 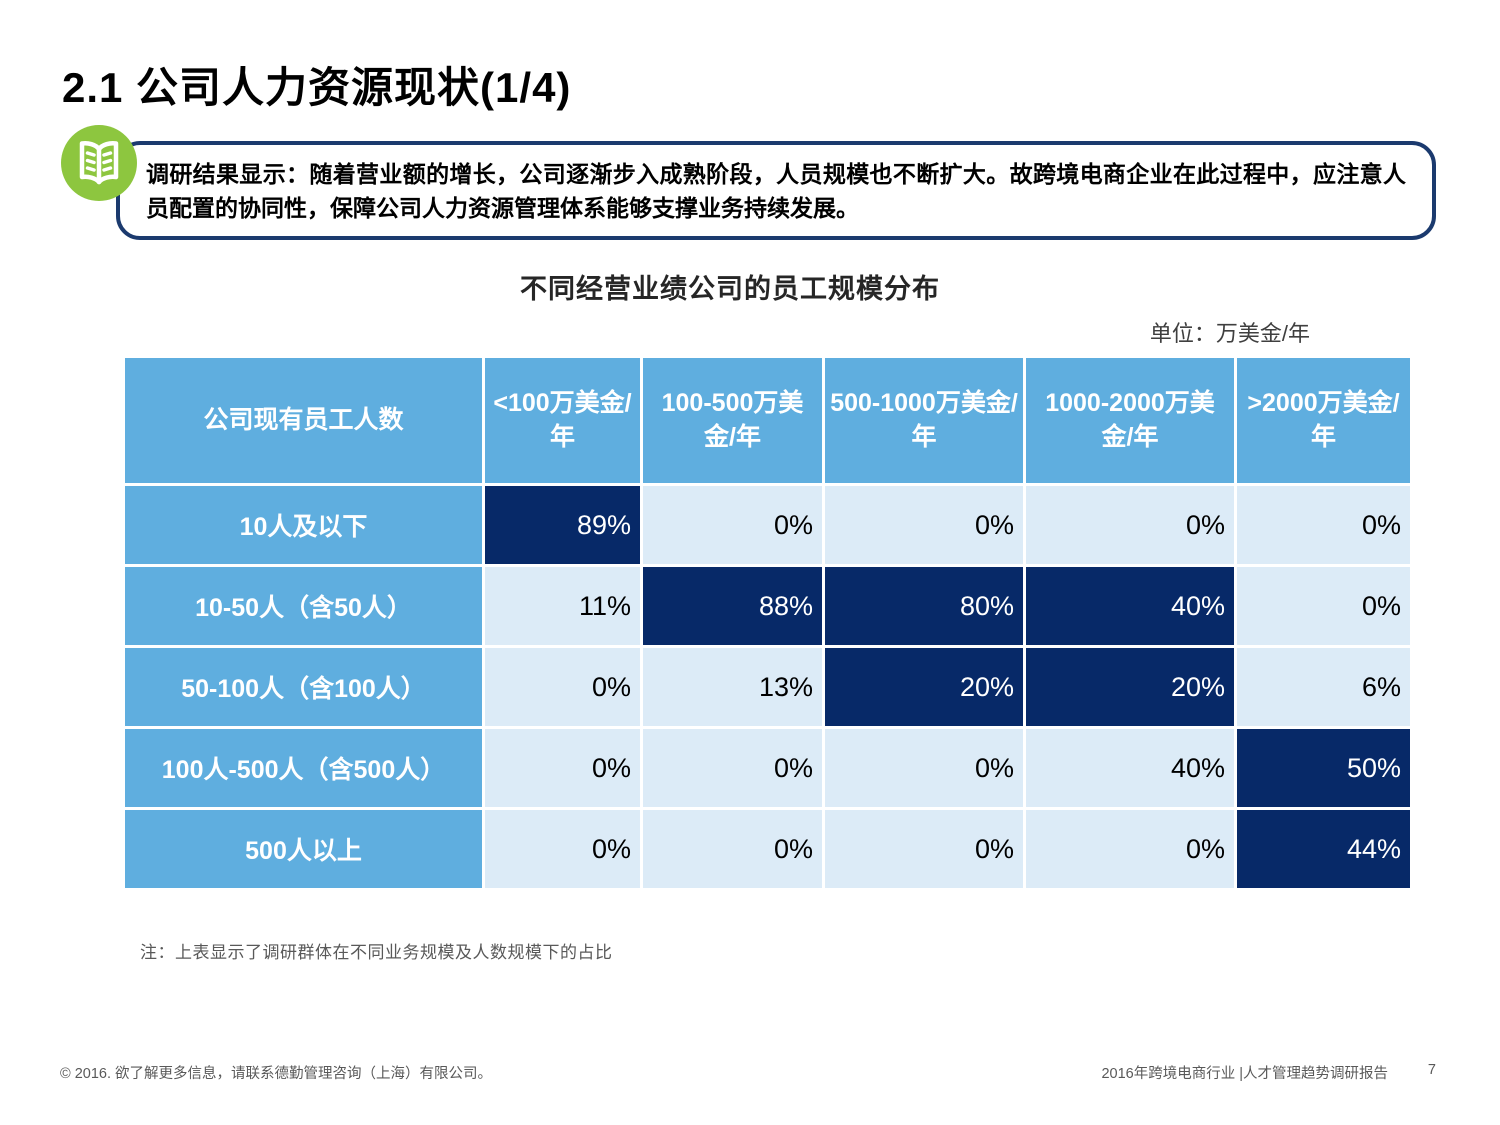 What do you see at coordinates (1323, 420) in the screenshot?
I see `column-header: >2000万美金/年` at bounding box center [1323, 420].